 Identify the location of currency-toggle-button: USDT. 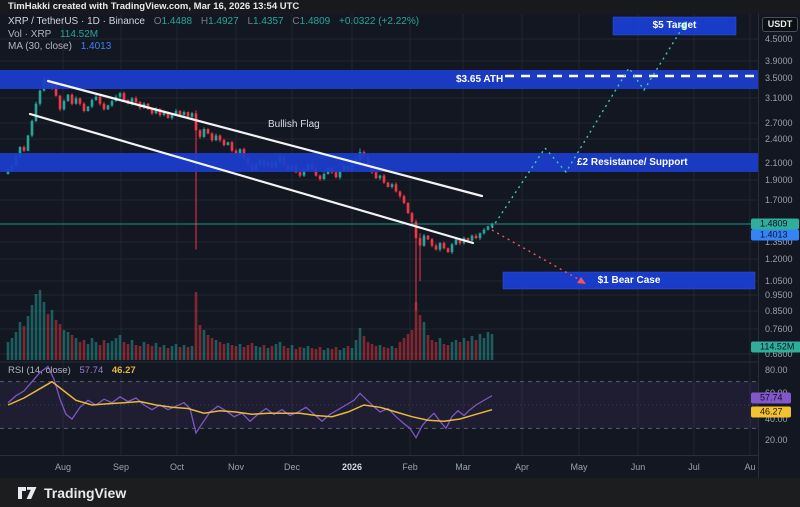
(780, 24).